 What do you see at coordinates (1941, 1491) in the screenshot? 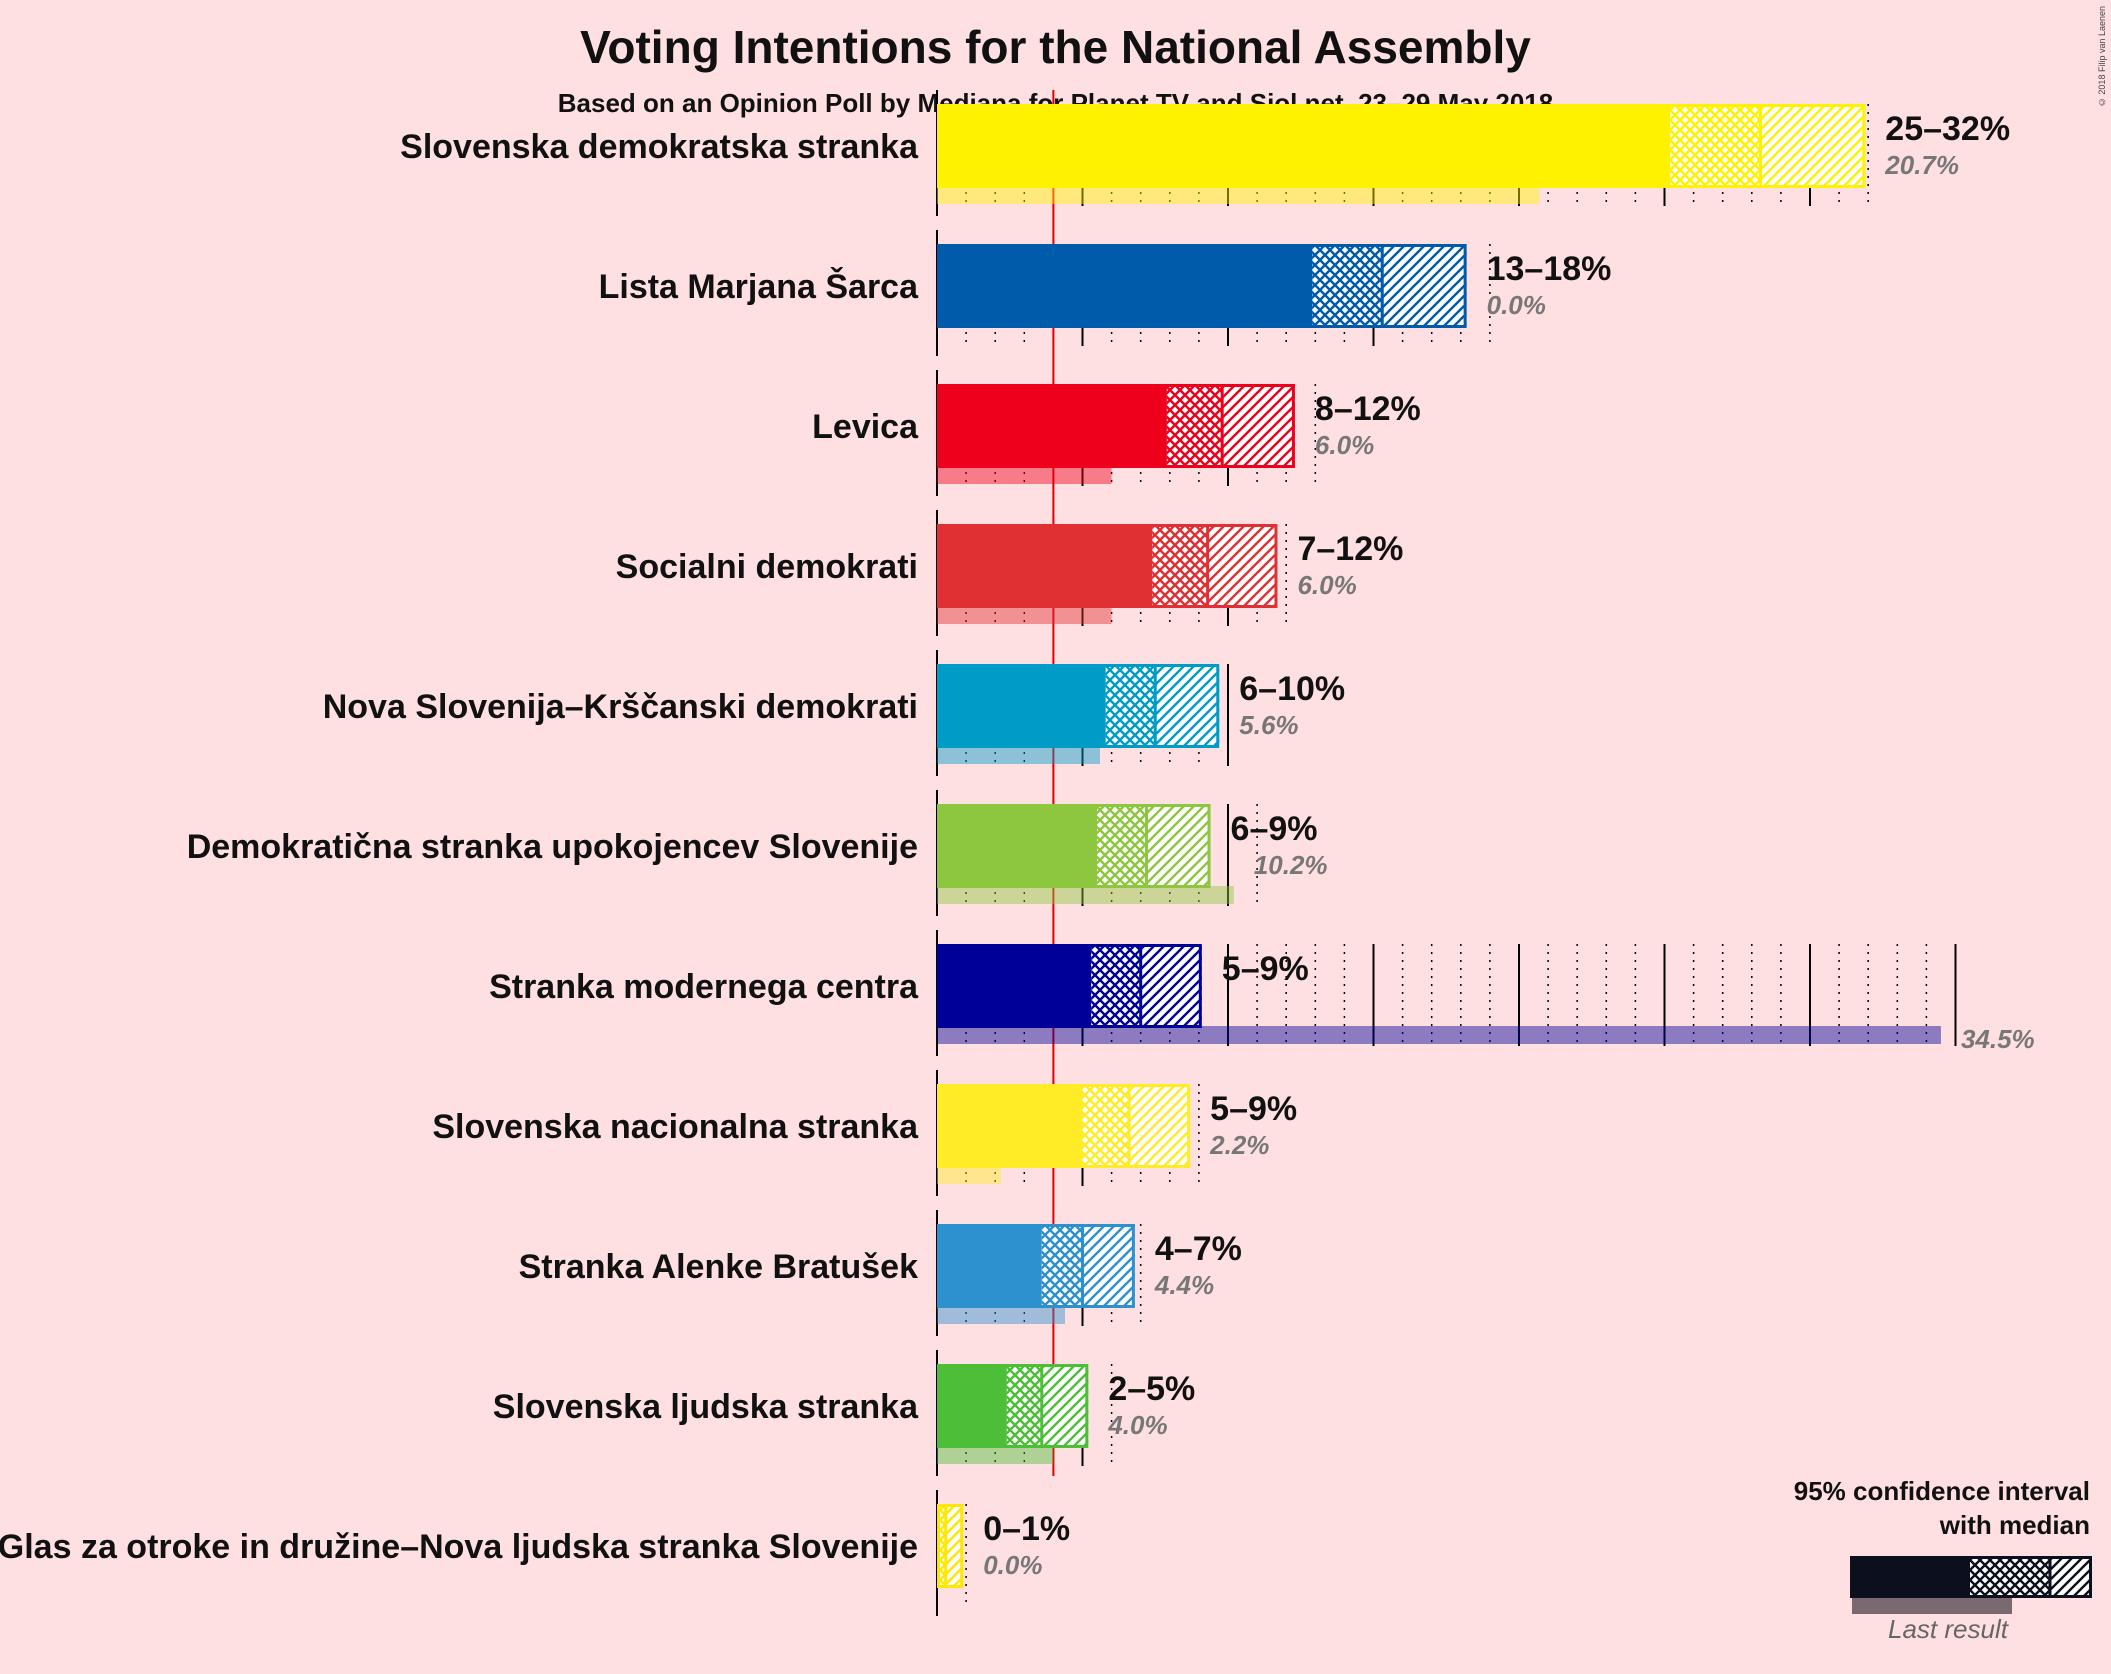
I see `legend-title-line1: 95% confidence interval` at bounding box center [1941, 1491].